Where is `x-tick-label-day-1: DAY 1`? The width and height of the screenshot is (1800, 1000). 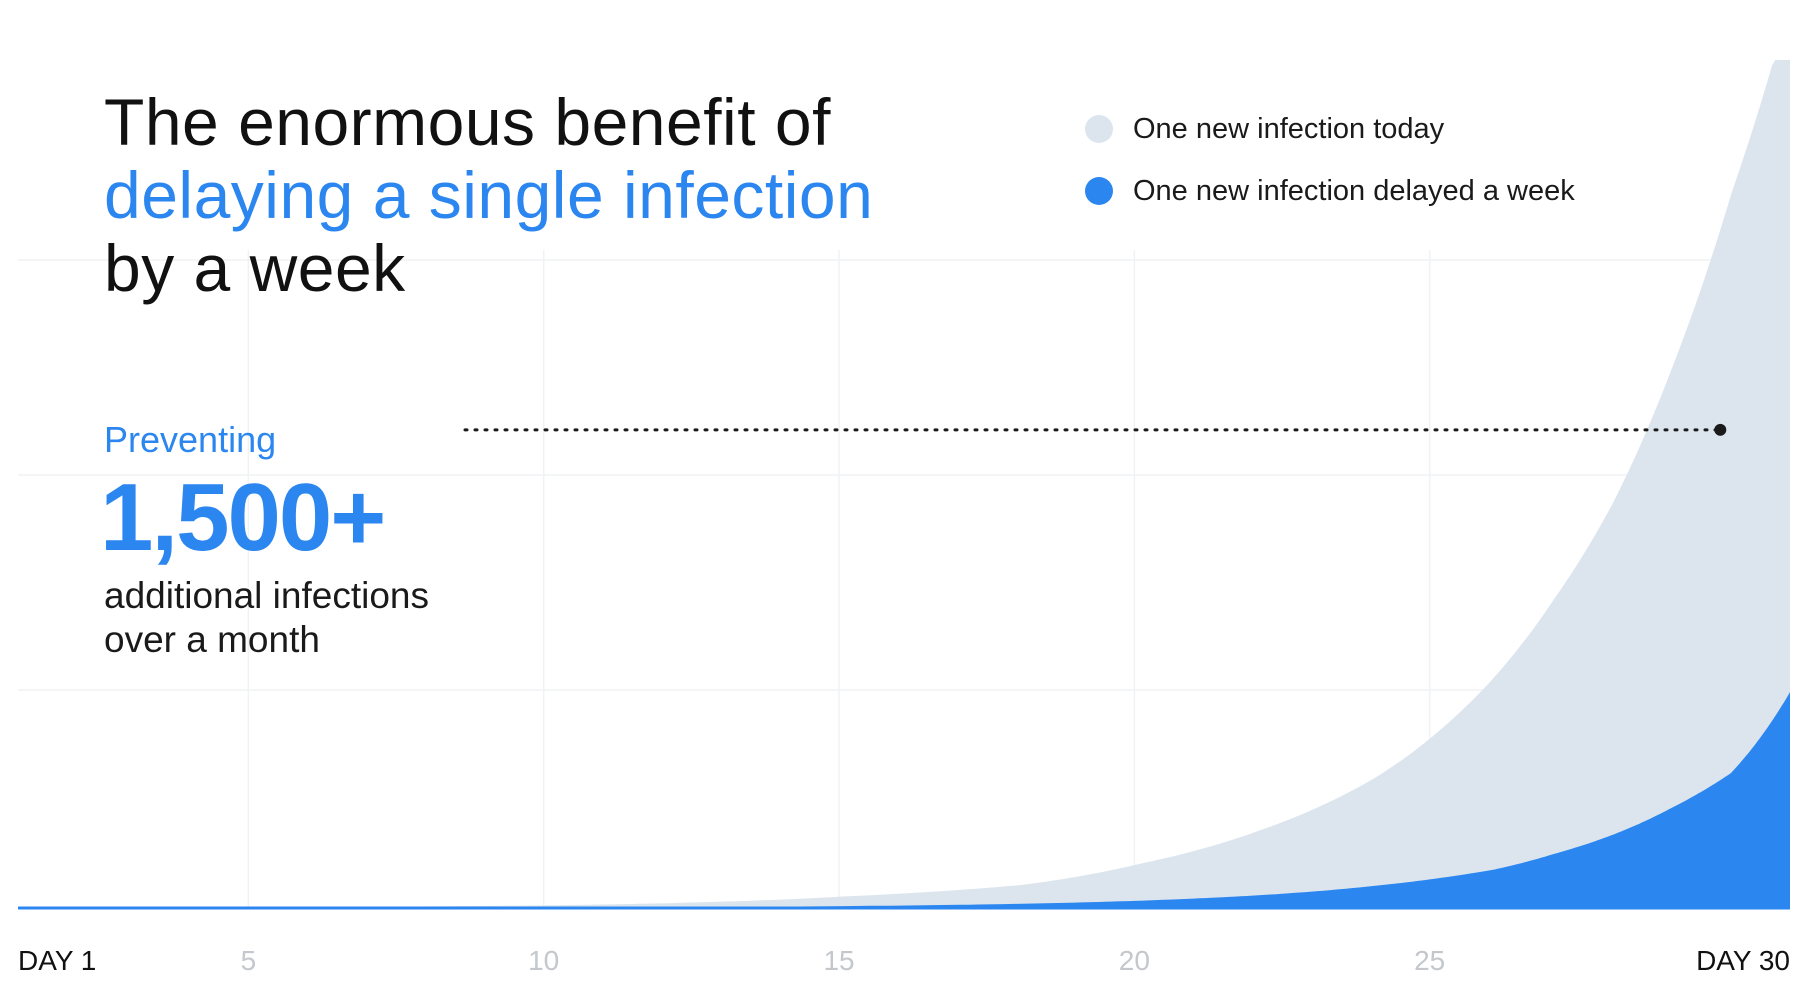
x-tick-label-day-1: DAY 1 is located at coordinates (57, 960).